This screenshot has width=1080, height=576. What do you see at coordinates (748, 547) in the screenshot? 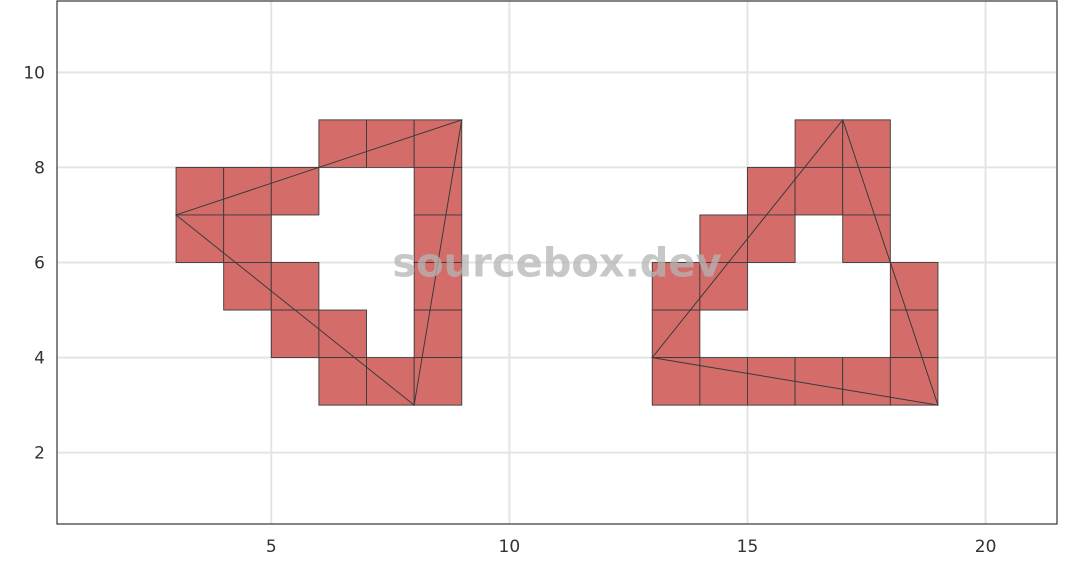
I see `x-tick-label: 15` at bounding box center [748, 547].